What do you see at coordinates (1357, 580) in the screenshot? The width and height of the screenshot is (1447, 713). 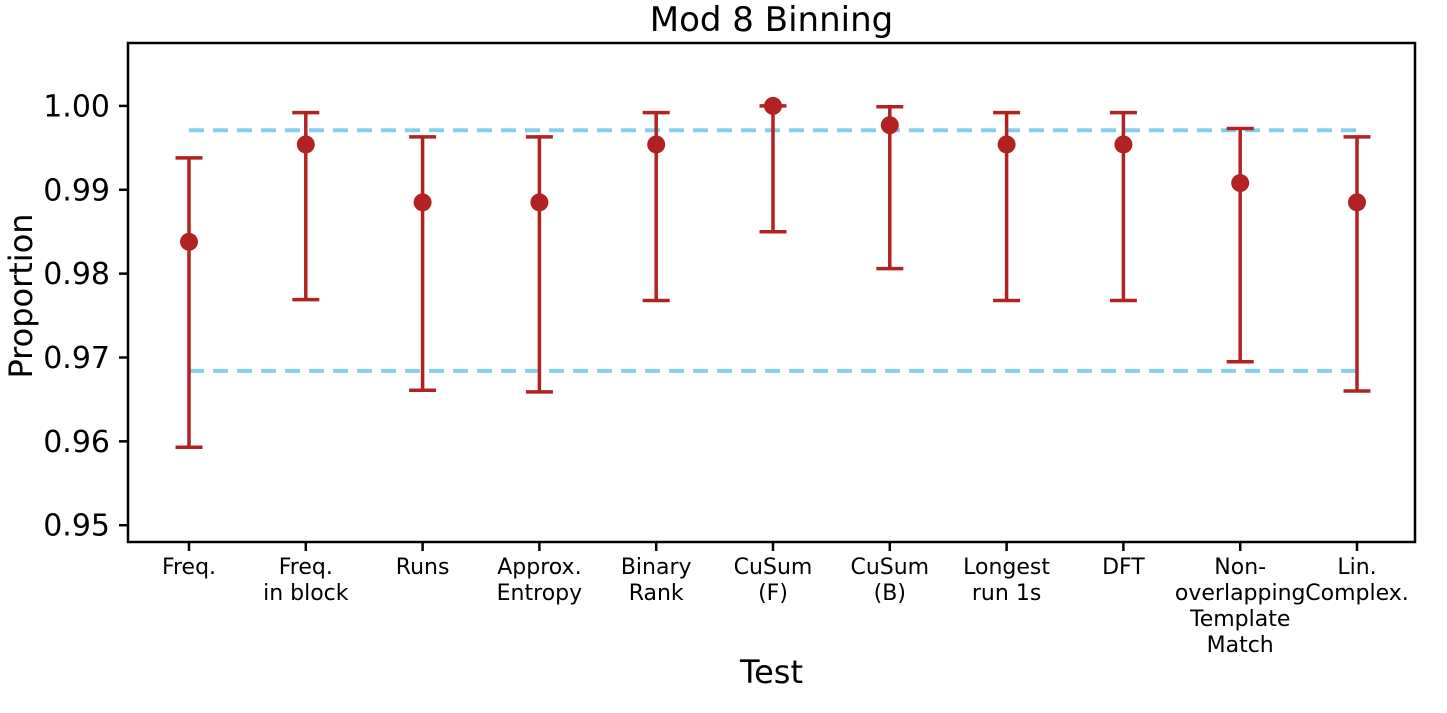 I see `x-tick-label-10: Lin. Complex.` at bounding box center [1357, 580].